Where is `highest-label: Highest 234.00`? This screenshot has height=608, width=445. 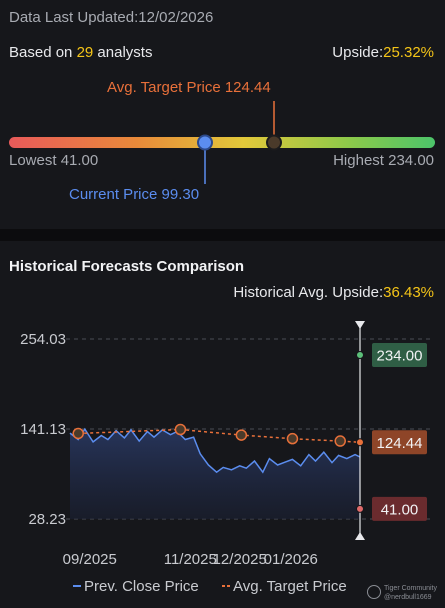
highest-label: Highest 234.00 is located at coordinates (383, 160).